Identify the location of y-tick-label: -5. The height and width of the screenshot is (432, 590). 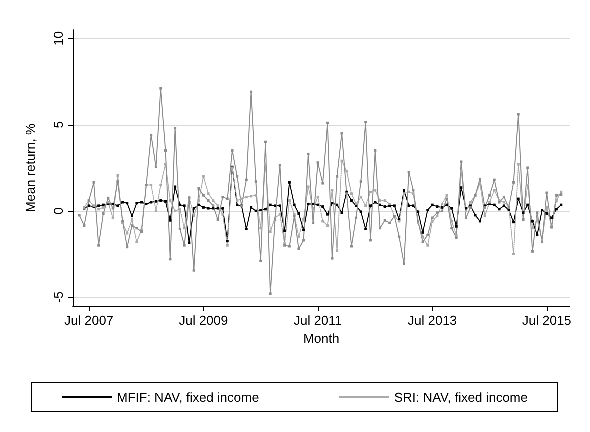
(58, 298).